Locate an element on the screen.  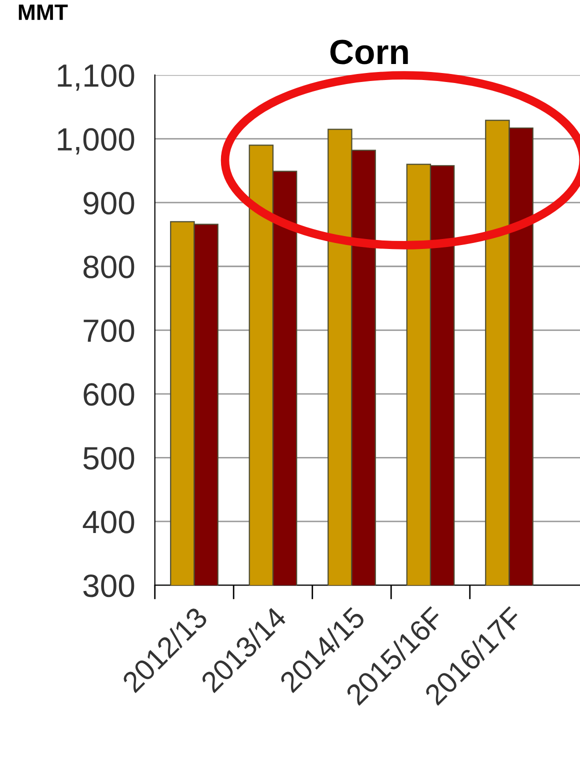
chart-title: Corn is located at coordinates (369, 52).